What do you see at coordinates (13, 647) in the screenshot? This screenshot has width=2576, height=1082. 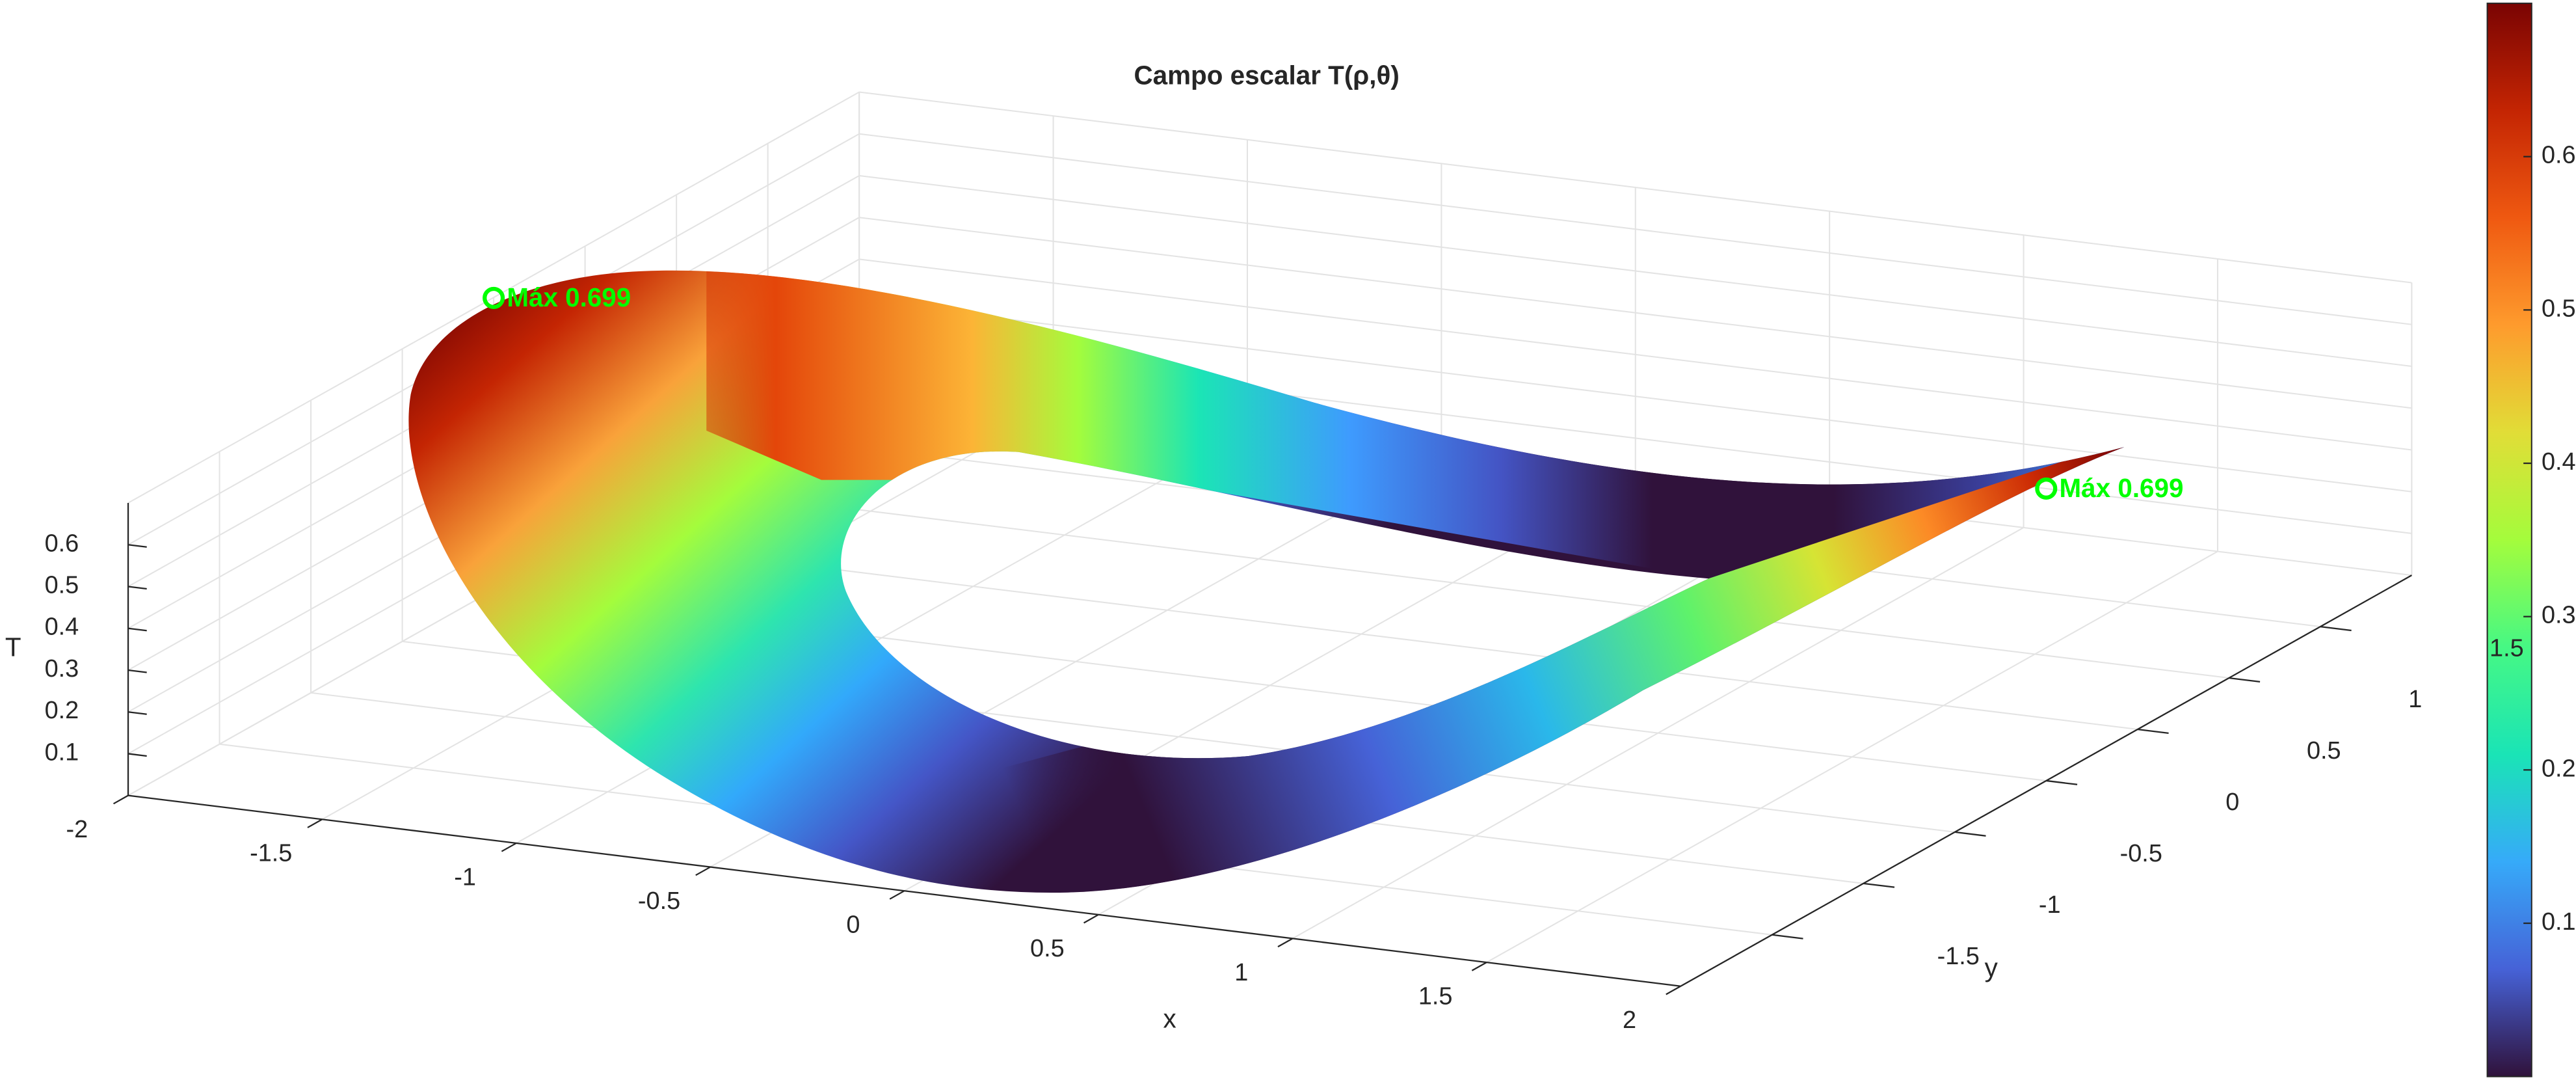 I see `z-axis-label: T` at bounding box center [13, 647].